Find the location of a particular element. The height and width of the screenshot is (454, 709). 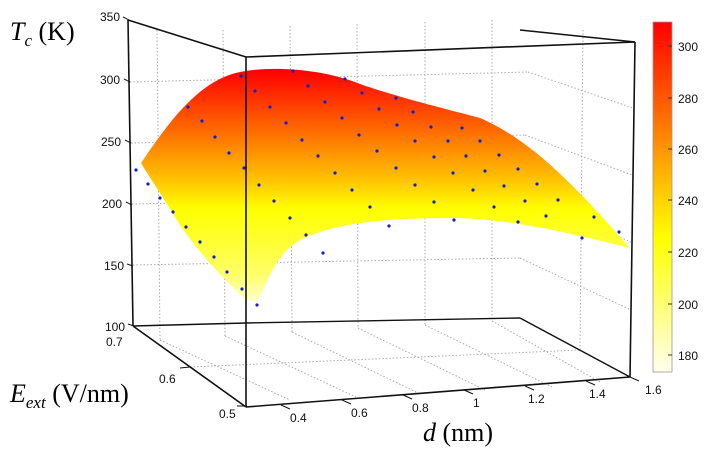

colorbar-tick-300: 300 is located at coordinates (688, 47).